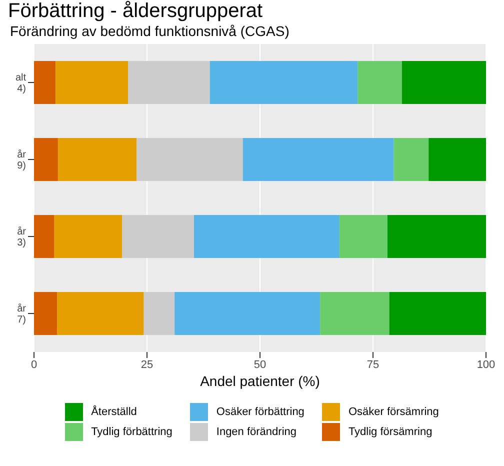  Describe the element at coordinates (486, 364) in the screenshot. I see `x-tick-label: 100` at that location.